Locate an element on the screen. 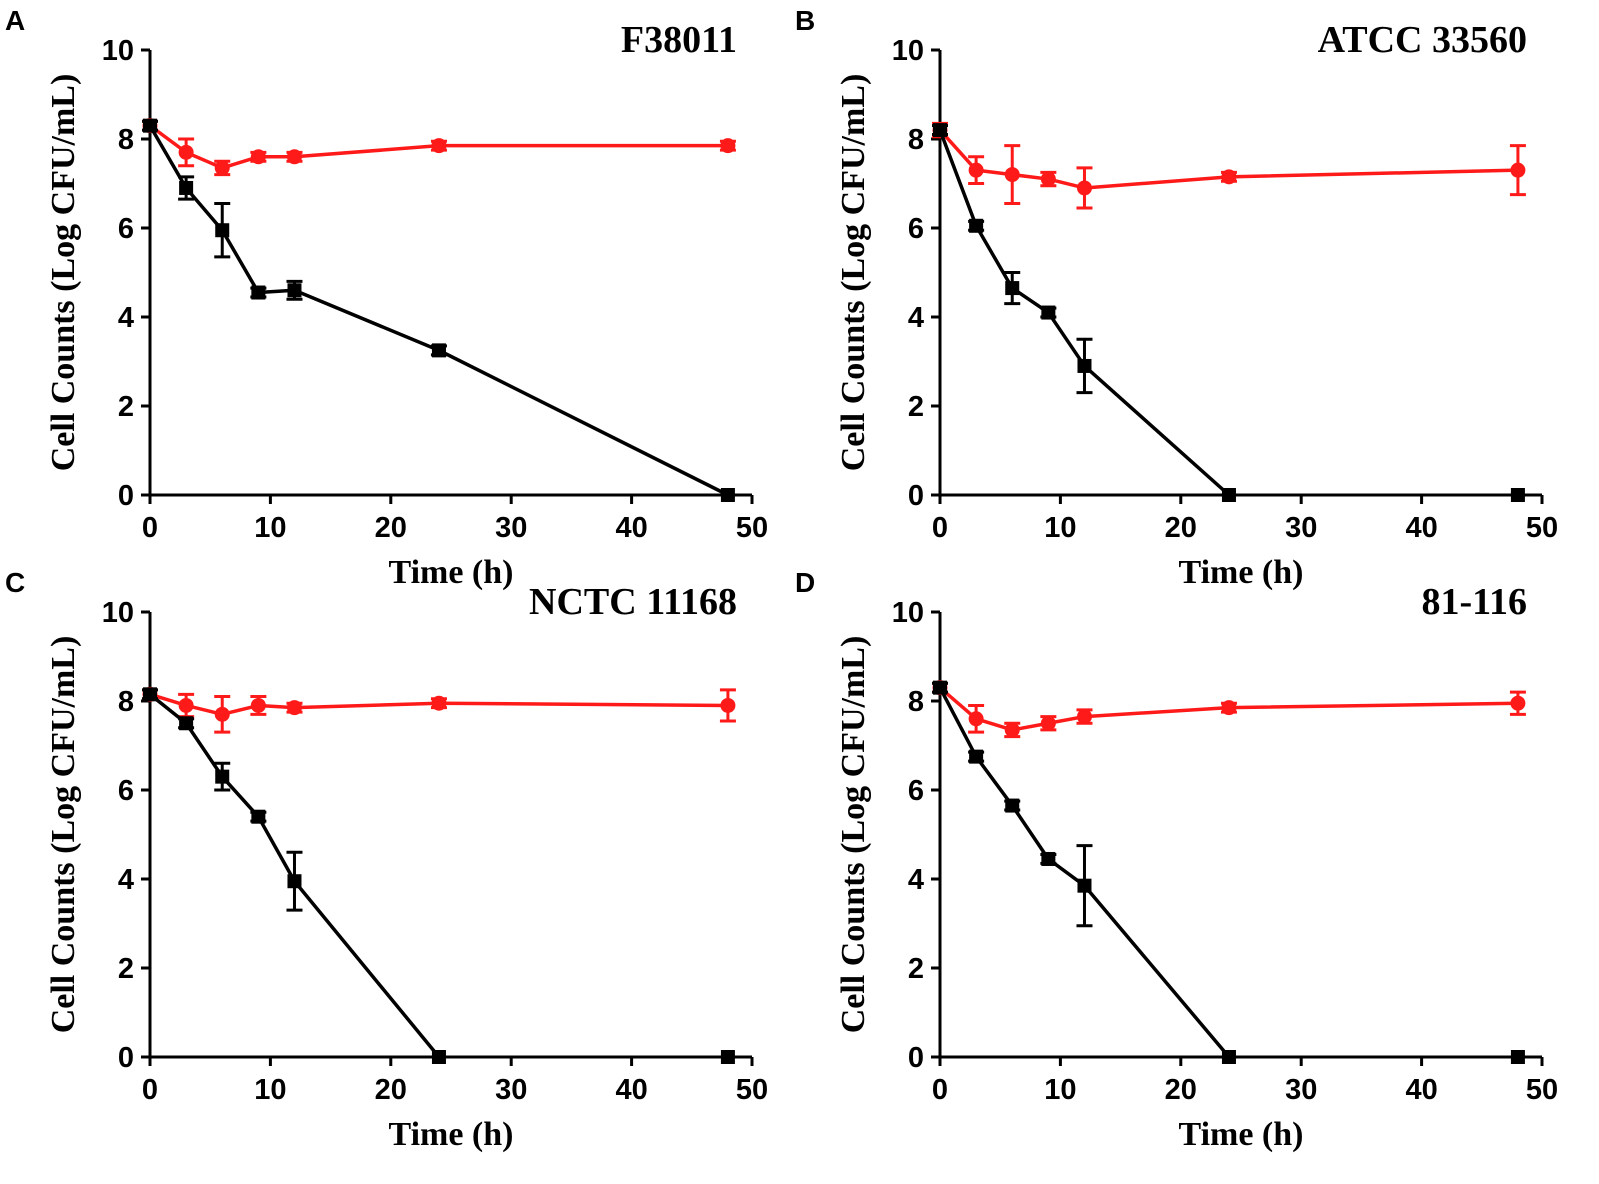 The height and width of the screenshot is (1184, 1599). panel-letter: D is located at coordinates (805, 582).